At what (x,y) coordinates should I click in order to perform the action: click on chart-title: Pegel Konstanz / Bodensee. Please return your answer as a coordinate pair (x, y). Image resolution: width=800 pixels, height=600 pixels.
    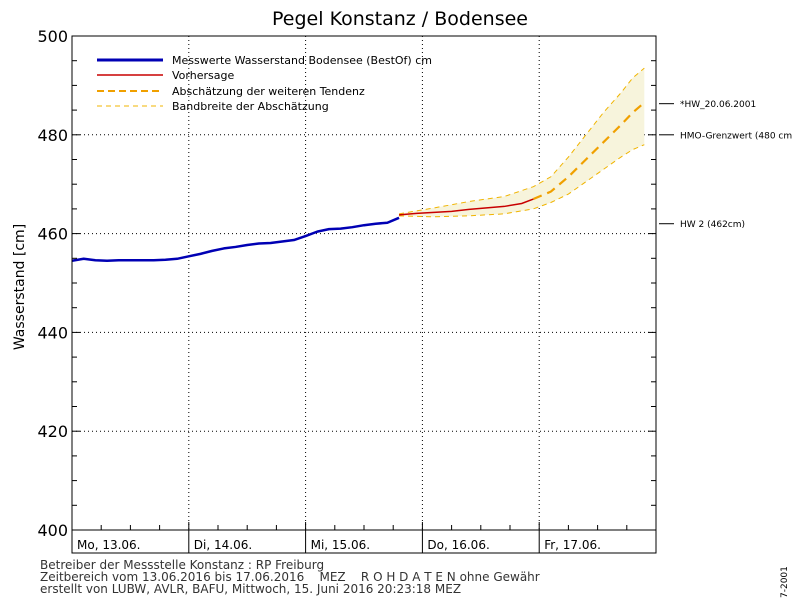
    Looking at the image, I should click on (400, 19).